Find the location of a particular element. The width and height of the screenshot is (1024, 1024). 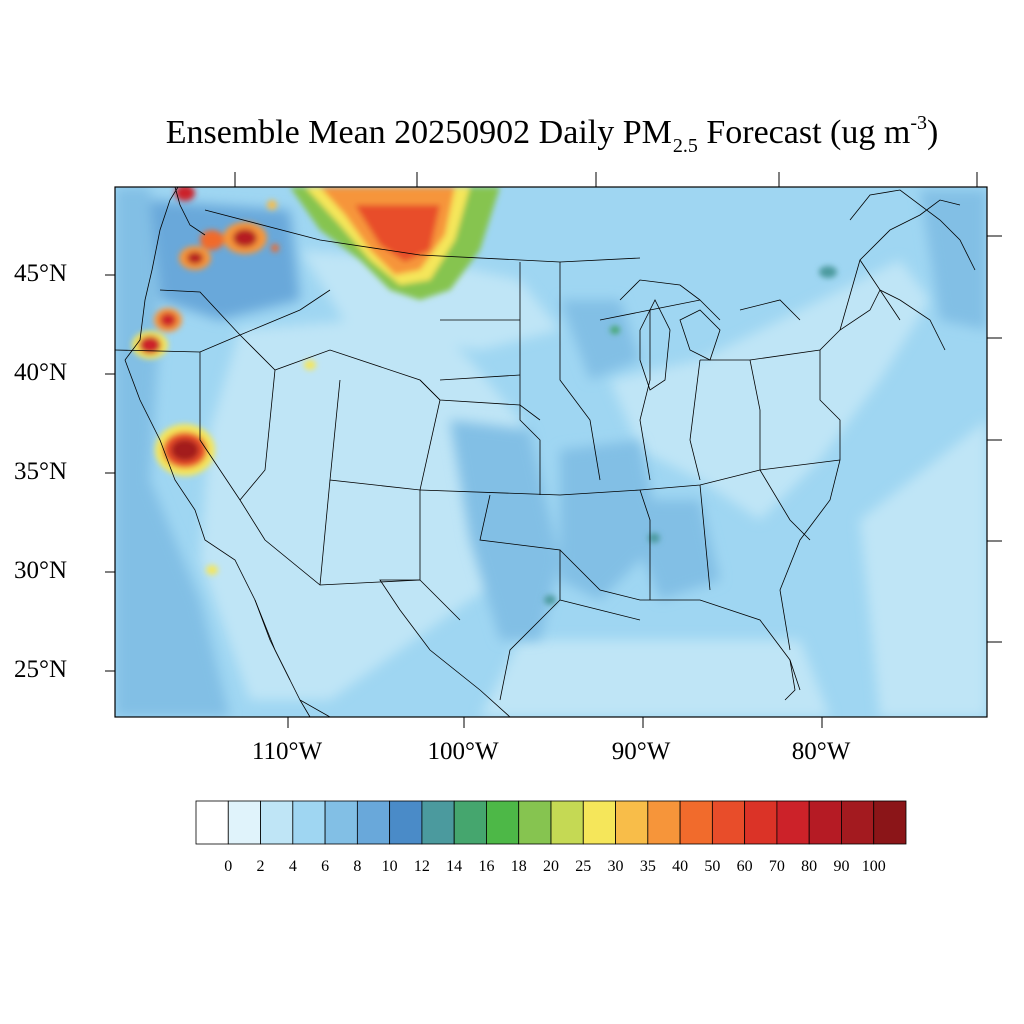

colorbar-tick-label: 10 is located at coordinates (389, 866).